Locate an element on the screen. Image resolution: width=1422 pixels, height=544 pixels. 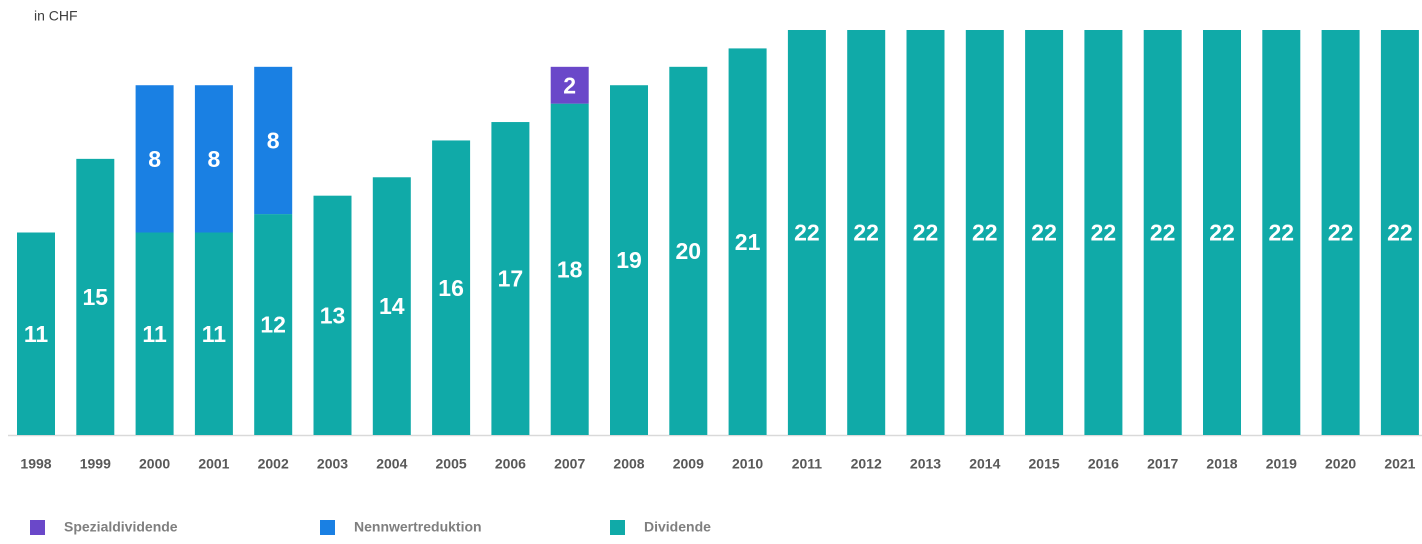
legend-label: Nennwertreduktion is located at coordinates (418, 527).